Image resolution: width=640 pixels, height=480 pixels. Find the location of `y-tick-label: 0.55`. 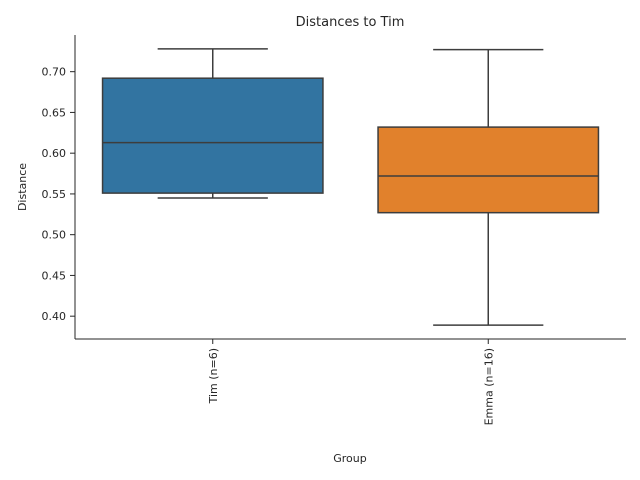

y-tick-label: 0.55 is located at coordinates (54, 194).